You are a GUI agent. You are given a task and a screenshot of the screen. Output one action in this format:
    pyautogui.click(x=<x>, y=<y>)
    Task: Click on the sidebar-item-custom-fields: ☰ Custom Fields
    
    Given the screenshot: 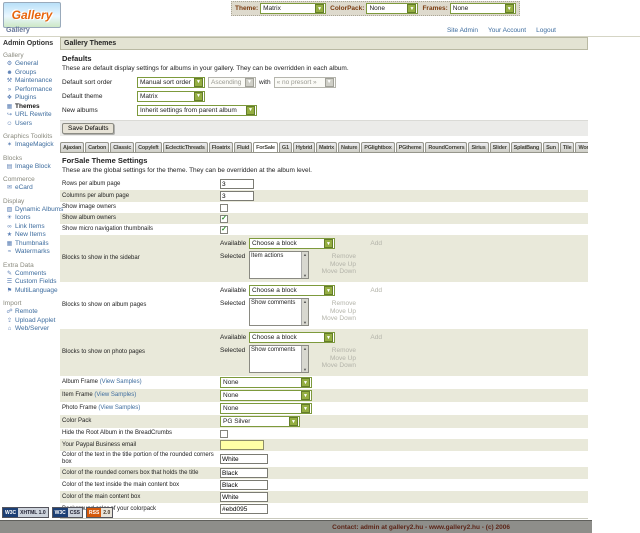 What is the action you would take?
    pyautogui.click(x=31, y=281)
    